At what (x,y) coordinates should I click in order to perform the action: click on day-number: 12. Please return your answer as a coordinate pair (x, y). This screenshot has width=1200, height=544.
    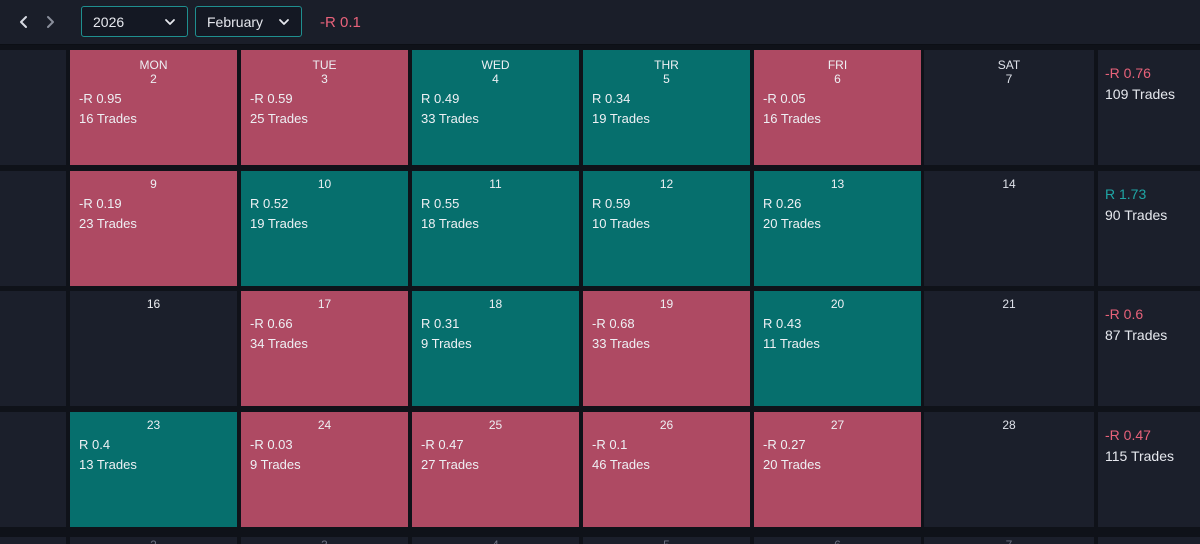
    Looking at the image, I should click on (666, 184).